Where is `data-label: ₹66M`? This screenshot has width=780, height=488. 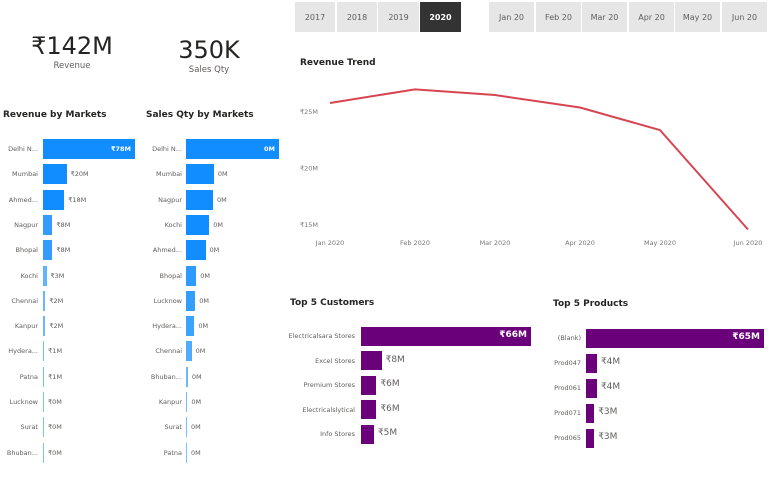 data-label: ₹66M is located at coordinates (513, 335).